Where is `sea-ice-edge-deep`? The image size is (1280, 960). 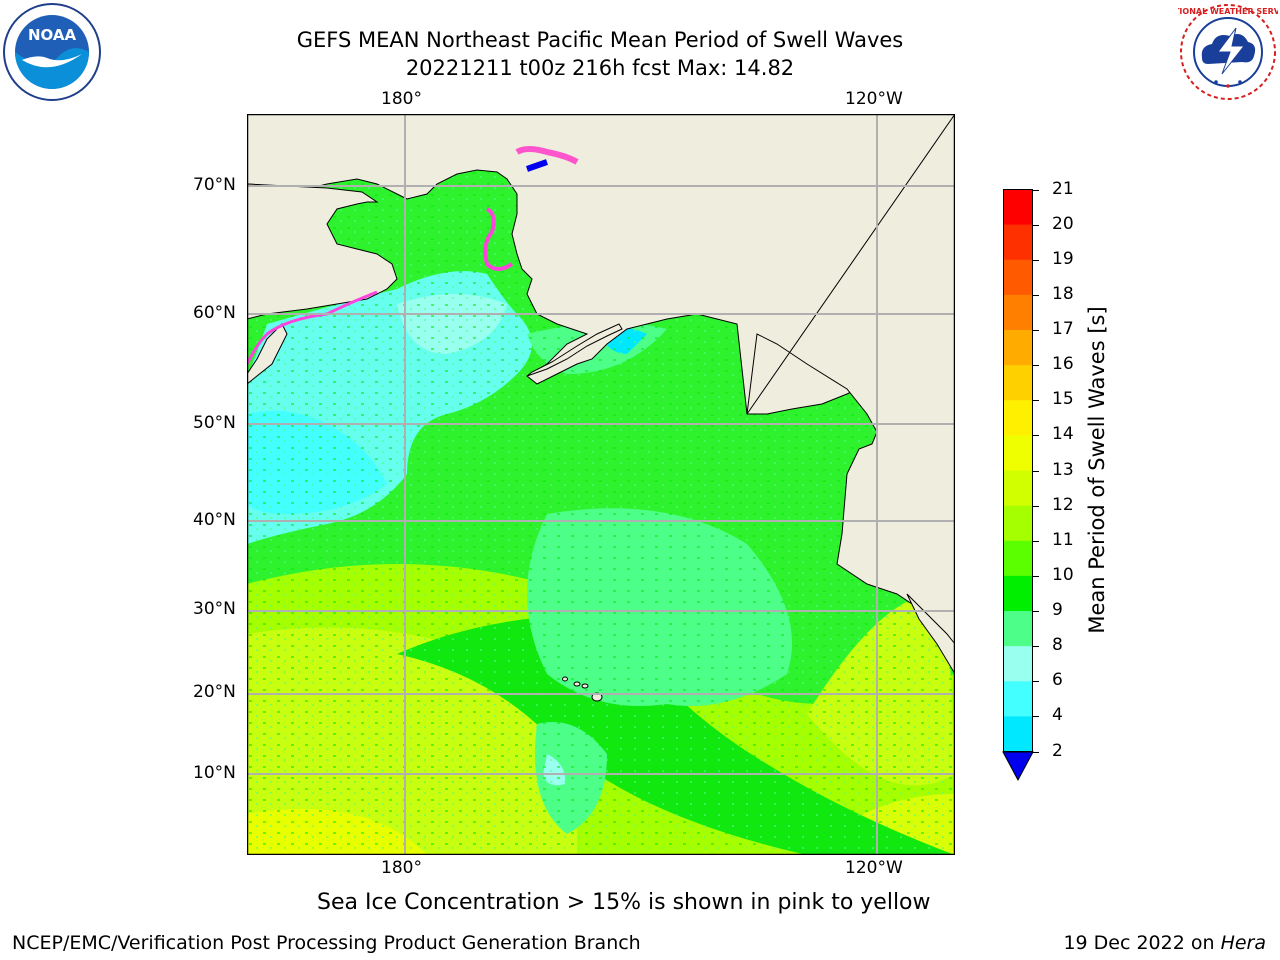
sea-ice-edge-deep is located at coordinates (537, 165).